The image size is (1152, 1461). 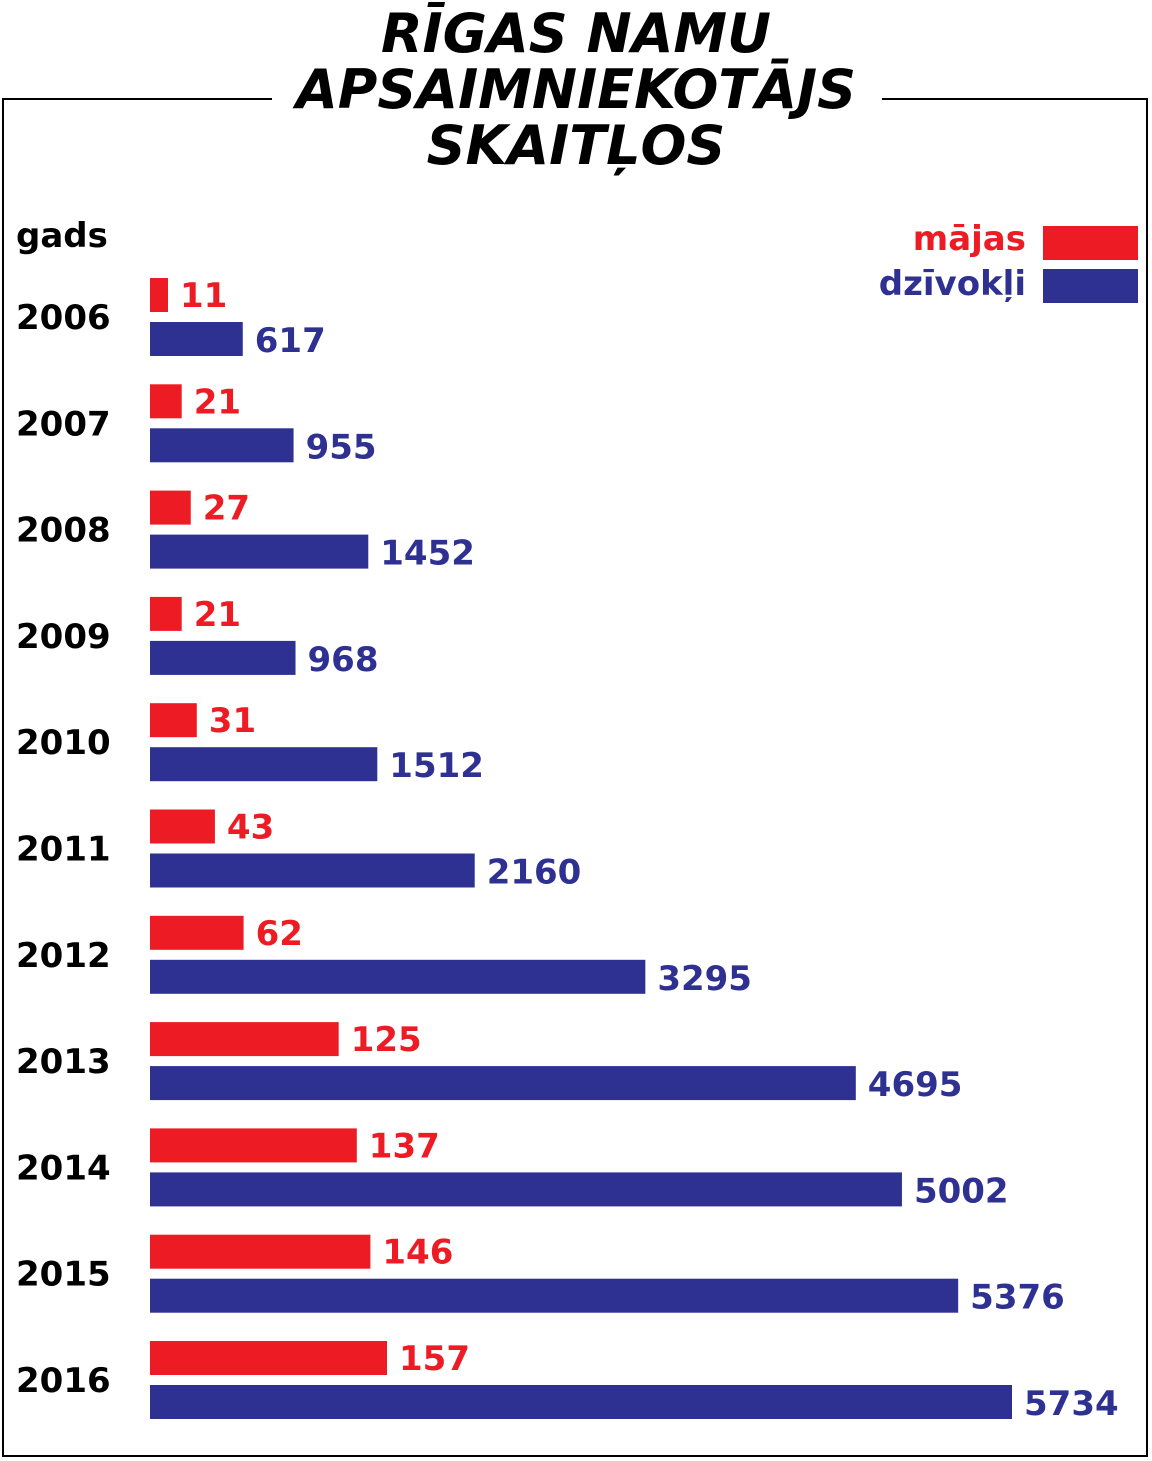 What do you see at coordinates (577, 100) in the screenshot?
I see `title-background` at bounding box center [577, 100].